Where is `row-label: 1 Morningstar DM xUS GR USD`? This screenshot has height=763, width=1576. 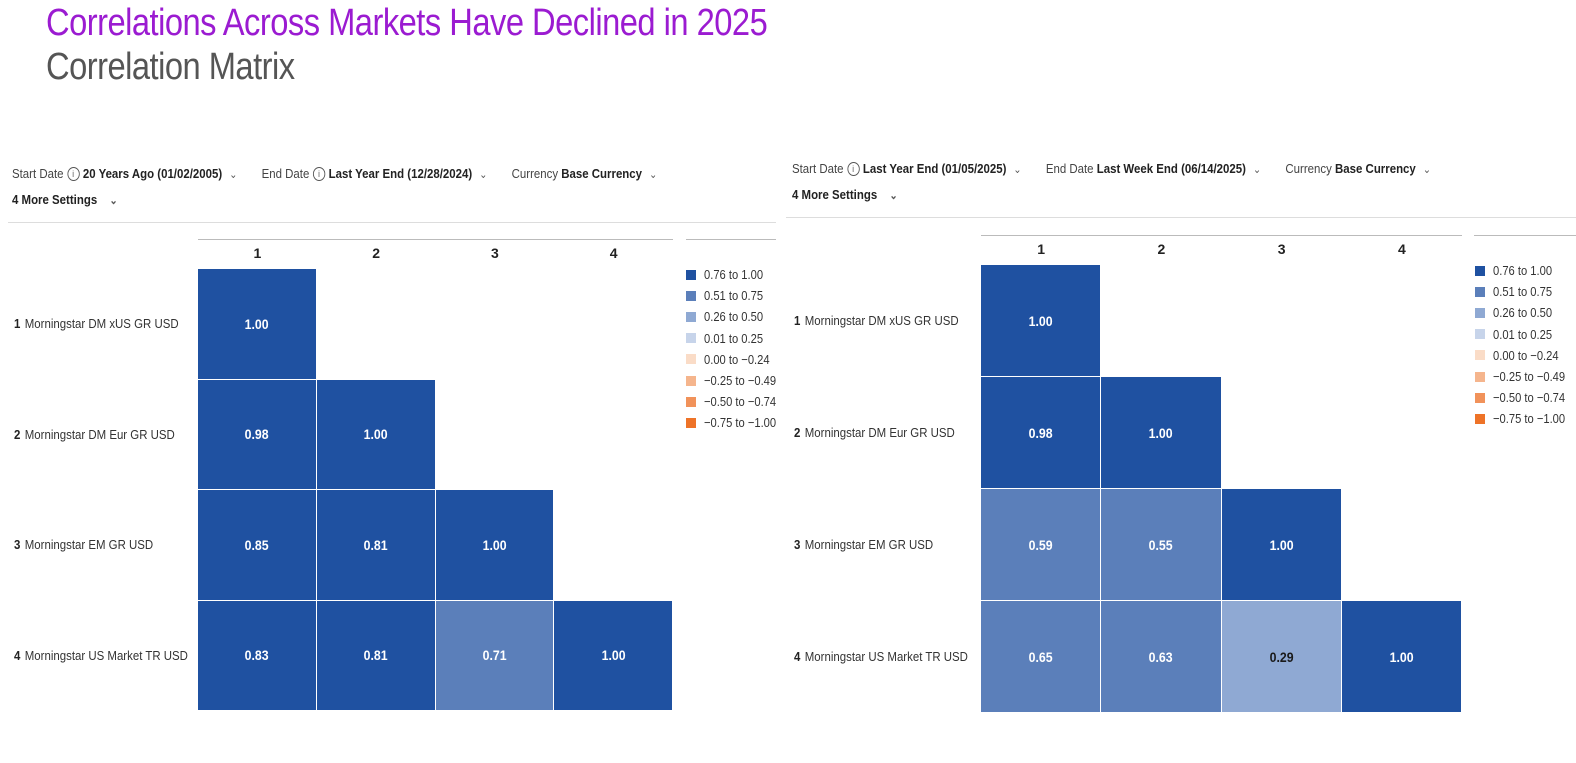 row-label: 1 Morningstar DM xUS GR USD is located at coordinates (876, 320).